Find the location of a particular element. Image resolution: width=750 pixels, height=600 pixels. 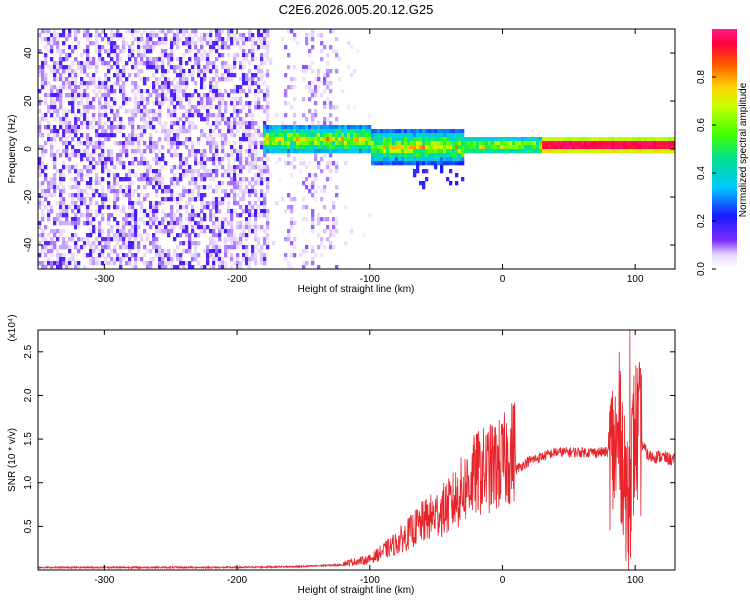

snr-y-label: SNR (10 * v/v) is located at coordinates (12, 460).